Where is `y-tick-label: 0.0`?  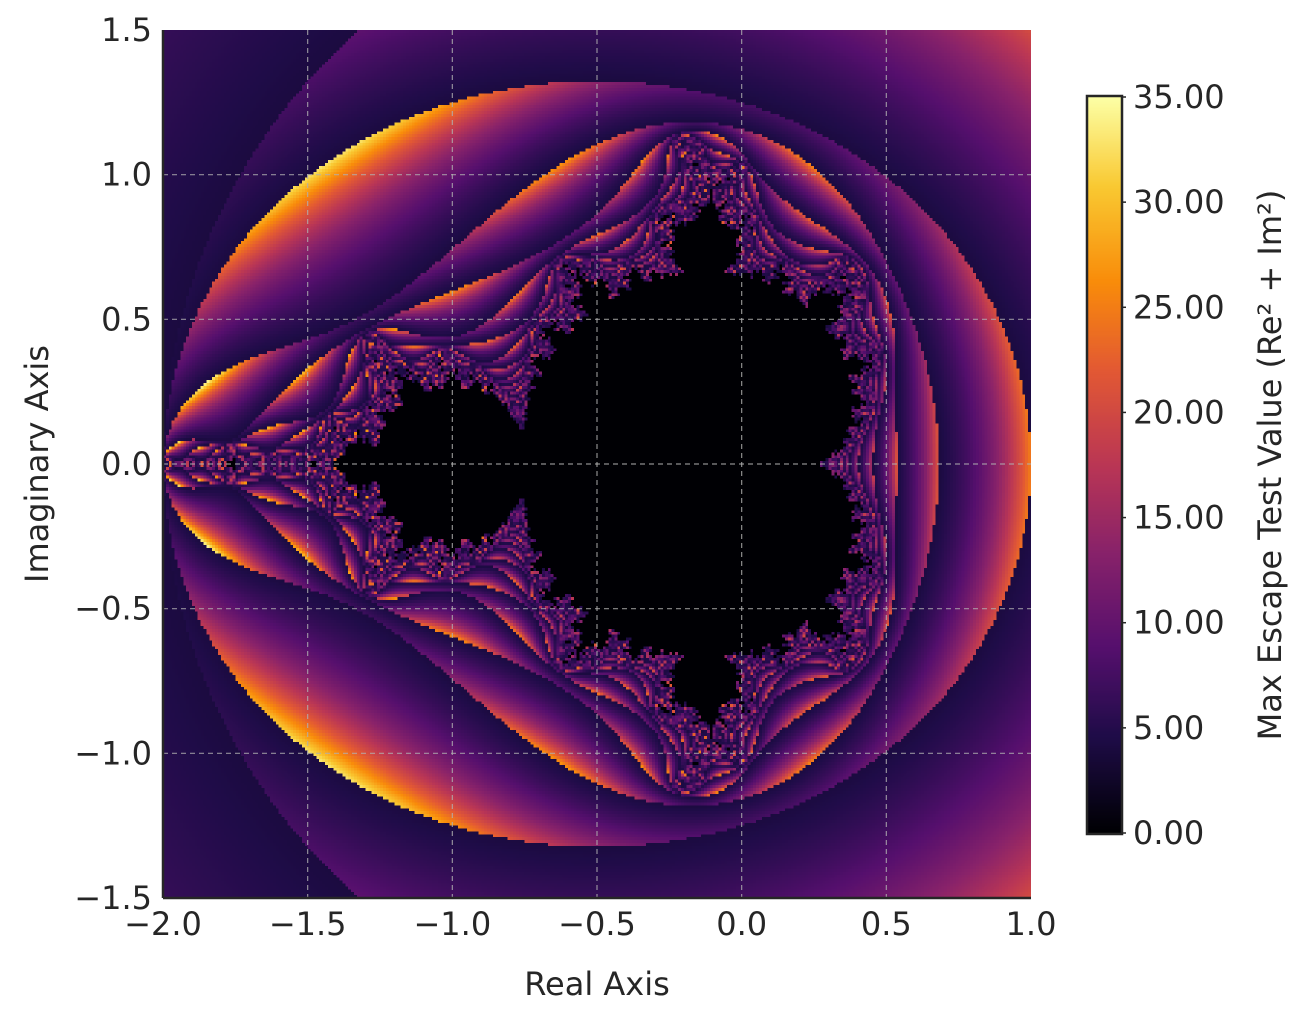
y-tick-label: 0.0 is located at coordinates (126, 464).